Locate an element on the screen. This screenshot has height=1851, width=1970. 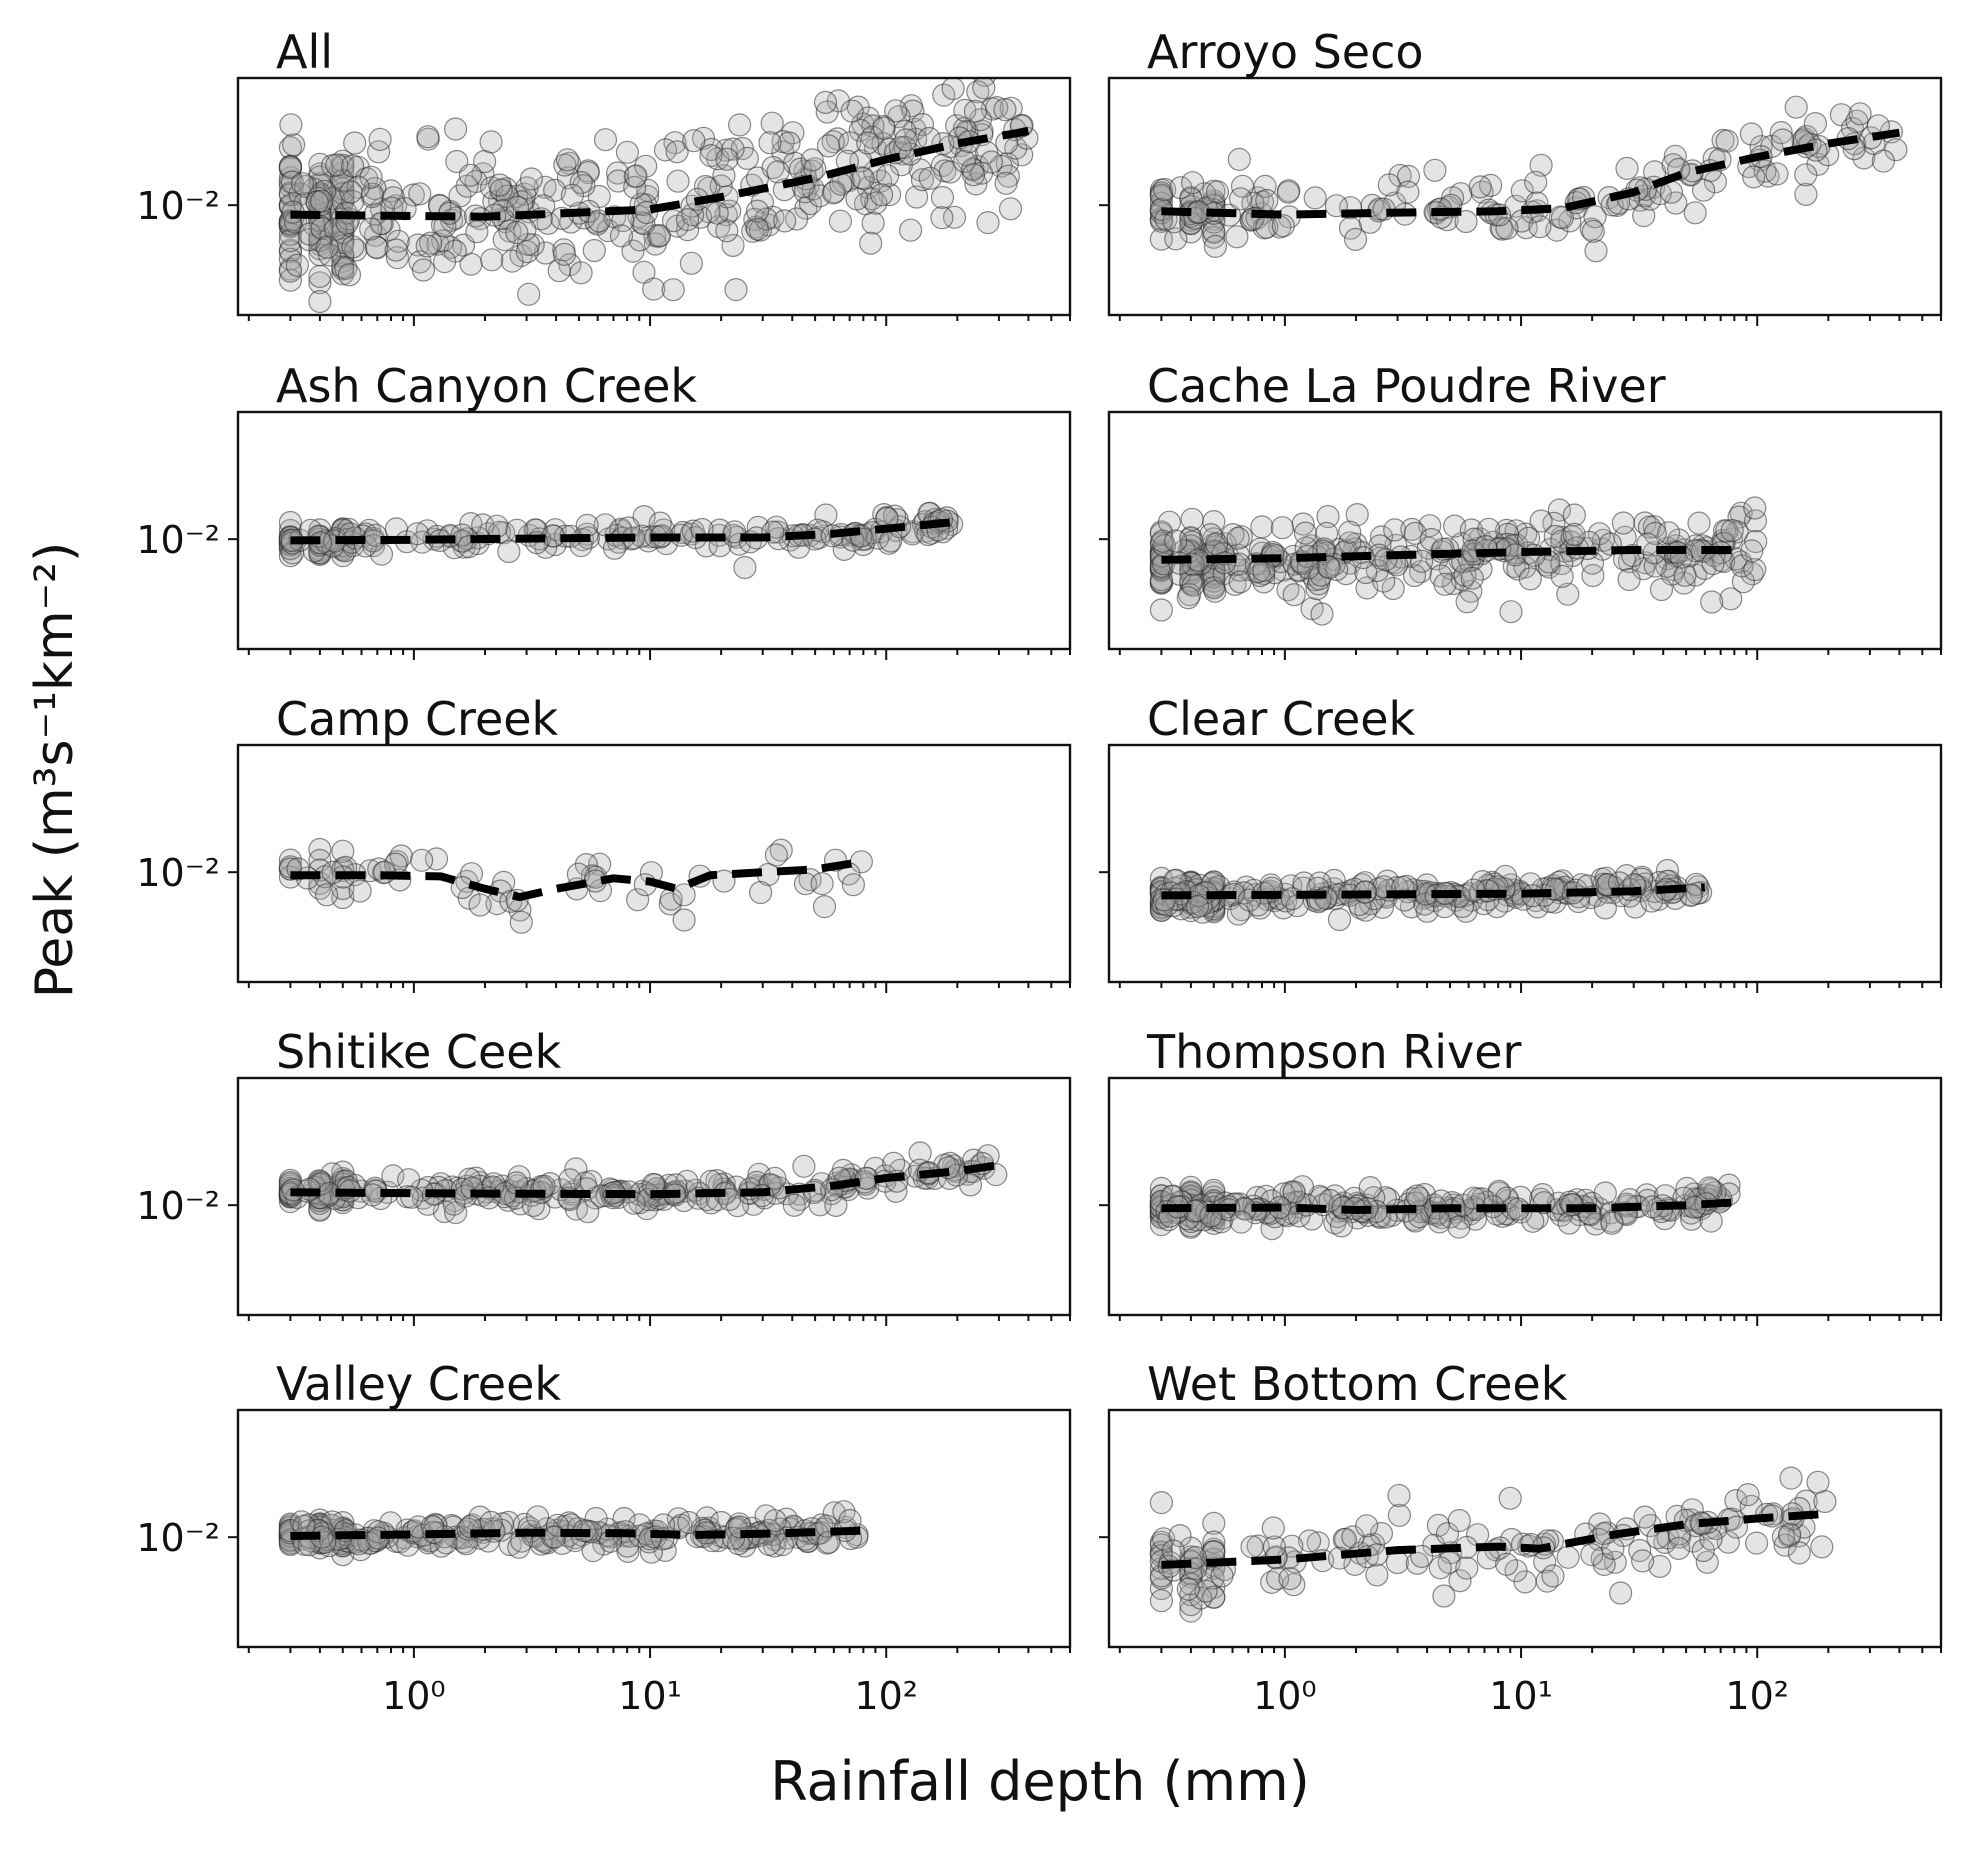
x-tick-label: 10⁰ is located at coordinates (414, 1696).